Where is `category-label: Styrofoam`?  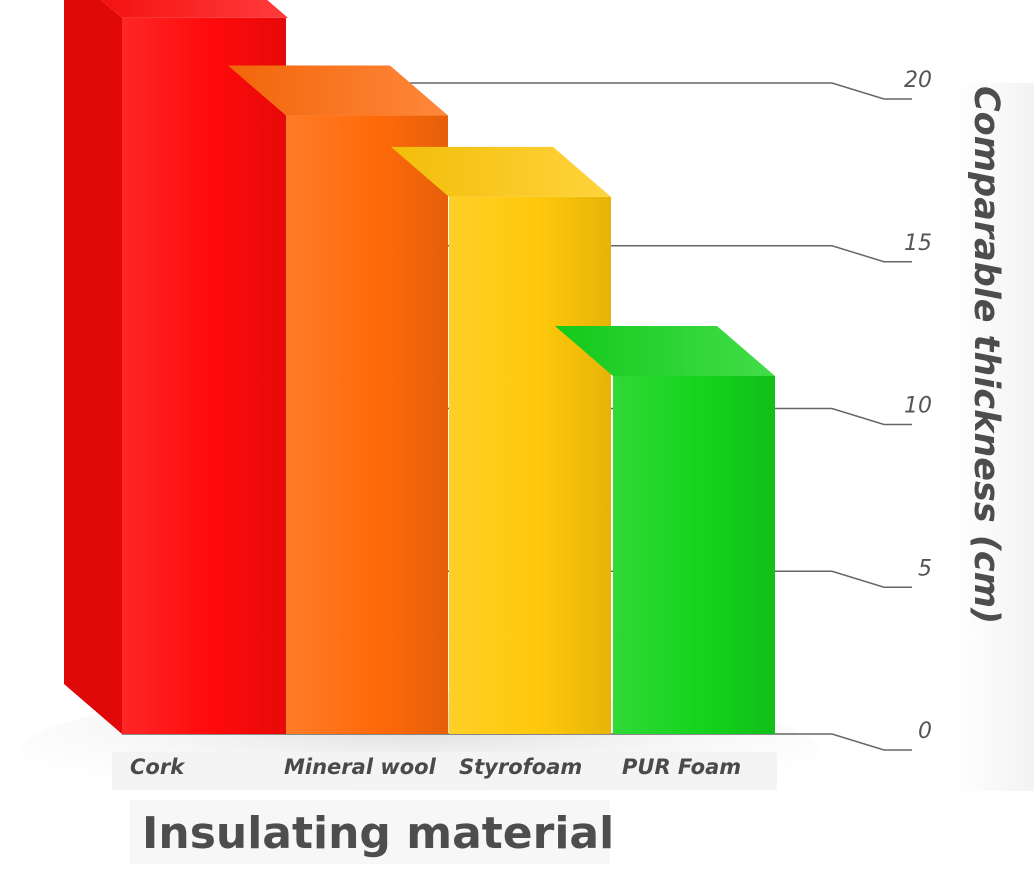 category-label: Styrofoam is located at coordinates (520, 767).